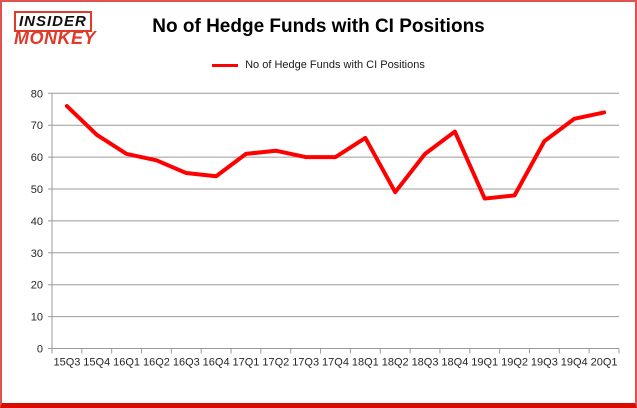 This screenshot has width=637, height=408. Describe the element at coordinates (604, 363) in the screenshot. I see `x-axis-tick-label: 20Q1` at that location.